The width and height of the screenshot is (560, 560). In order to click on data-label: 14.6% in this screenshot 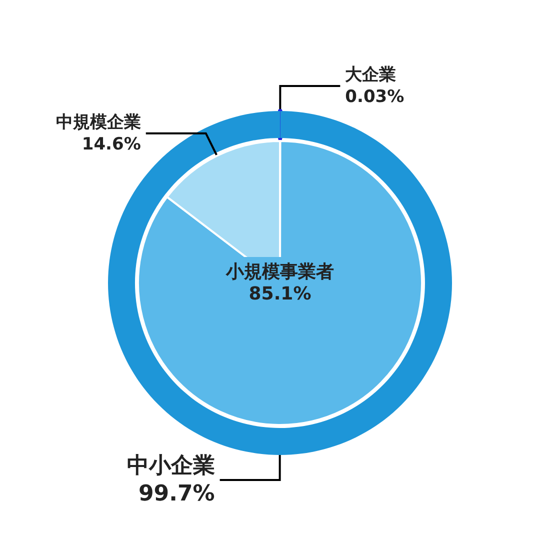, I will do `click(111, 144)`.